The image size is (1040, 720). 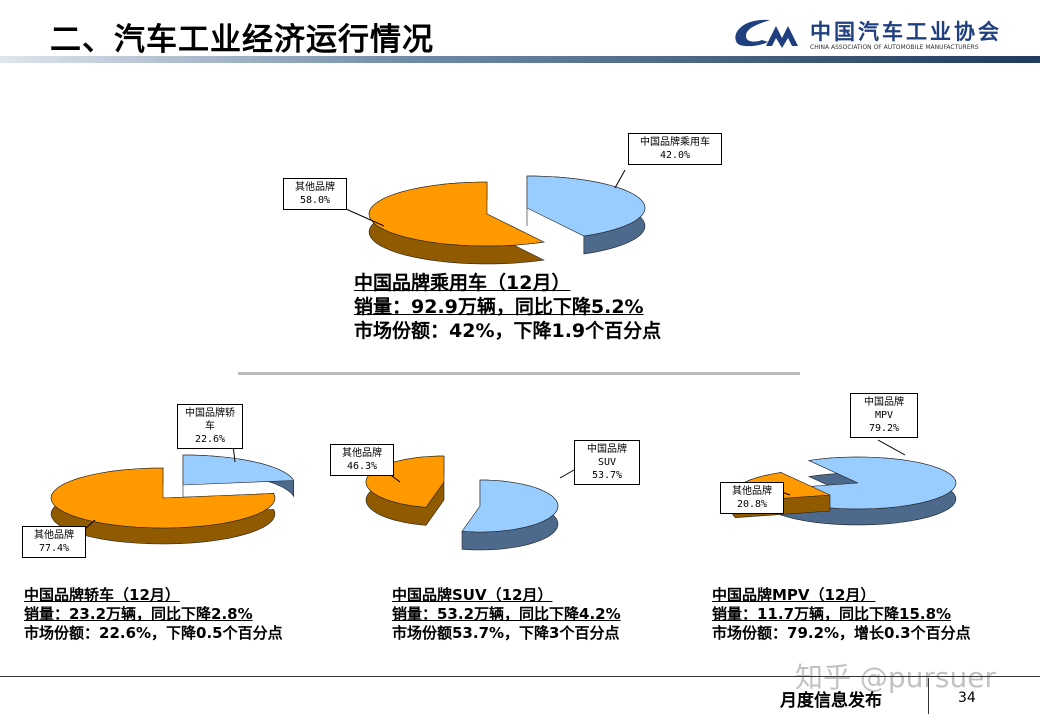 What do you see at coordinates (163, 498) in the screenshot?
I see `pie2-slice-other-brand` at bounding box center [163, 498].